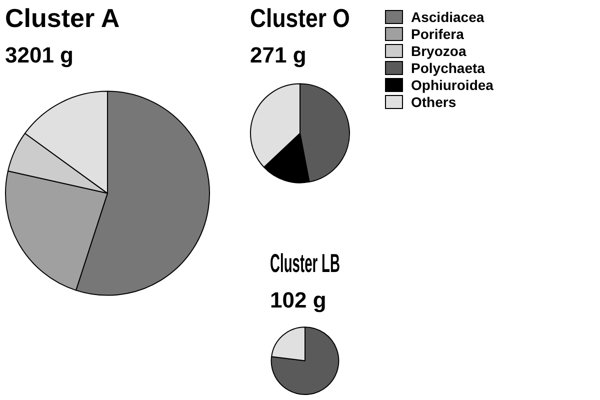 The width and height of the screenshot is (600, 400). What do you see at coordinates (448, 68) in the screenshot?
I see `legend-label: Polychaeta` at bounding box center [448, 68].